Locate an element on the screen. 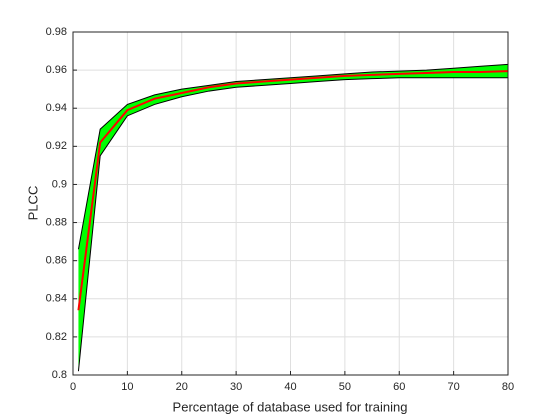  x-tick-label: 0 is located at coordinates (73, 387).